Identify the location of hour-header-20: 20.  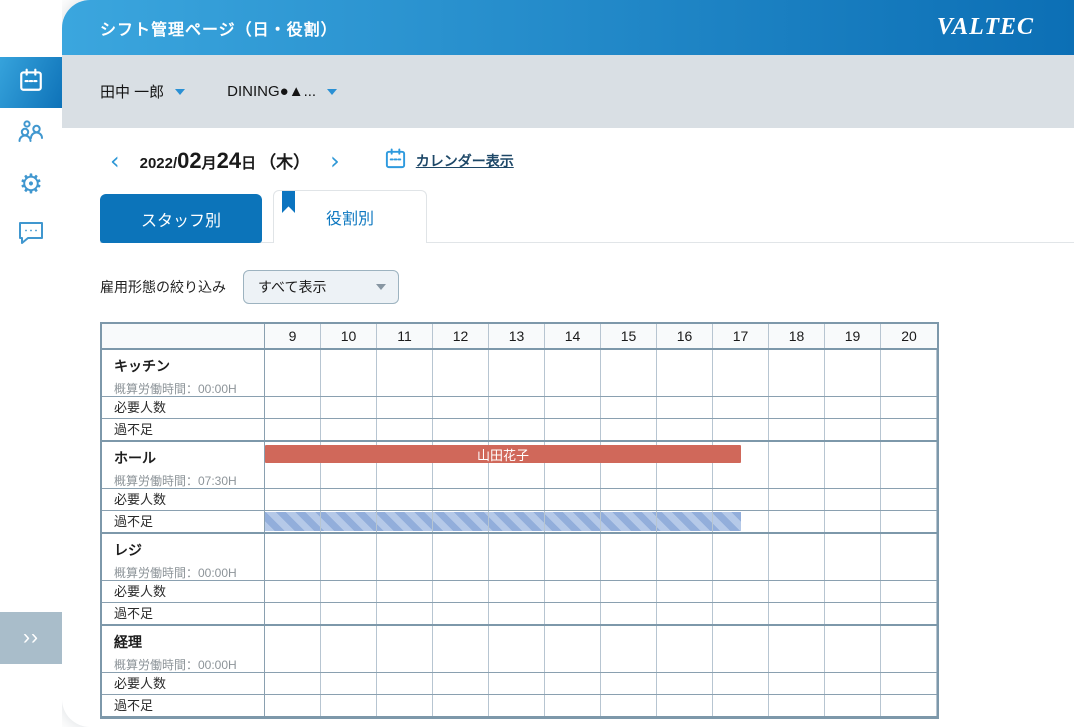
(909, 336).